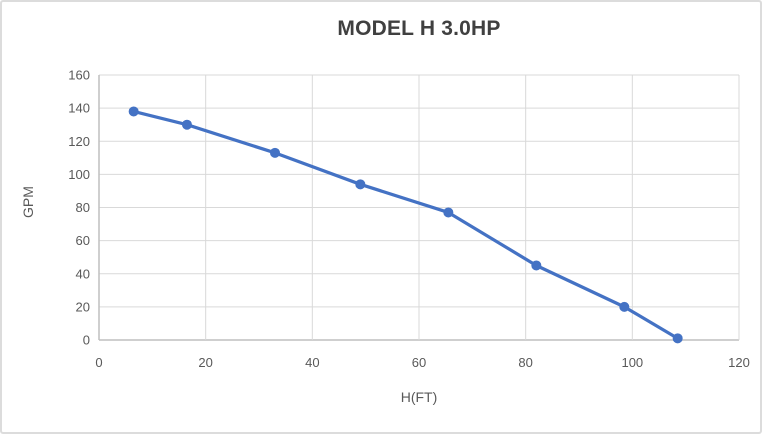  Describe the element at coordinates (79, 75) in the screenshot. I see `y-tick-label: 160` at that location.